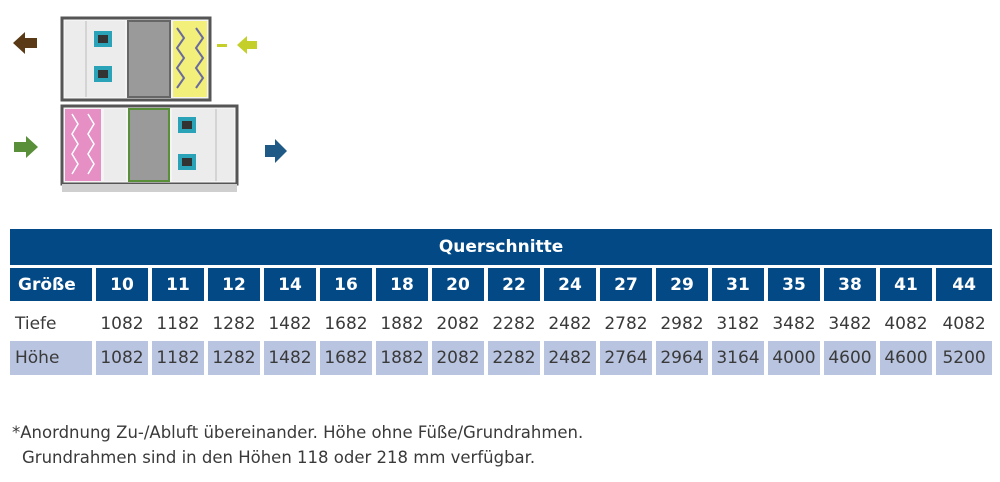 This screenshot has height=482, width=1000. What do you see at coordinates (53, 284) in the screenshot?
I see `size-header-label: Größe` at bounding box center [53, 284].